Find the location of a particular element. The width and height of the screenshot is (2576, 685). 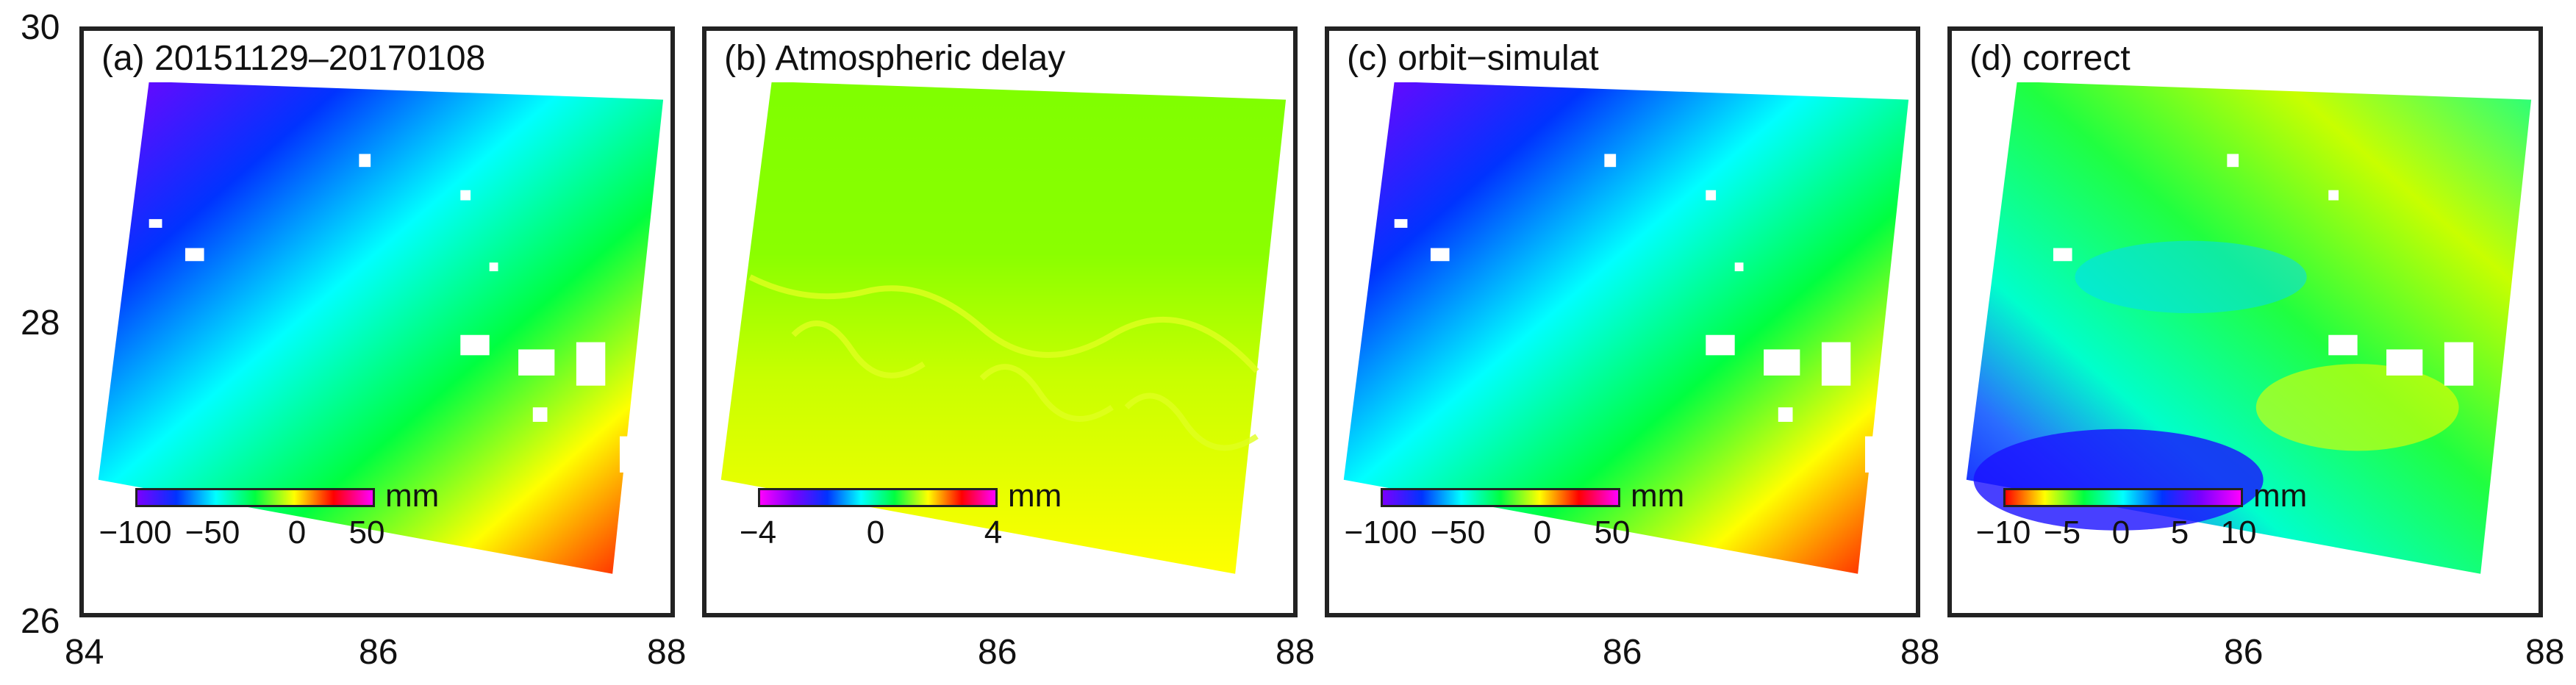

y-label-30: 30 is located at coordinates (40, 28).